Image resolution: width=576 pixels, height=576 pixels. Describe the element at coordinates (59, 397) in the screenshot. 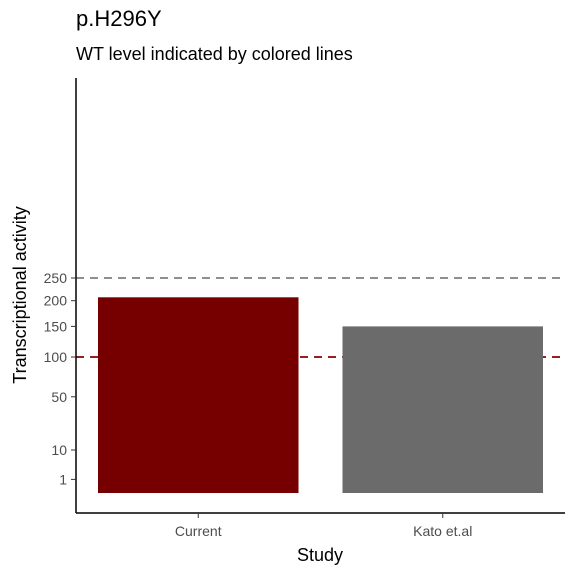

I see `y-tick-label: 50` at that location.